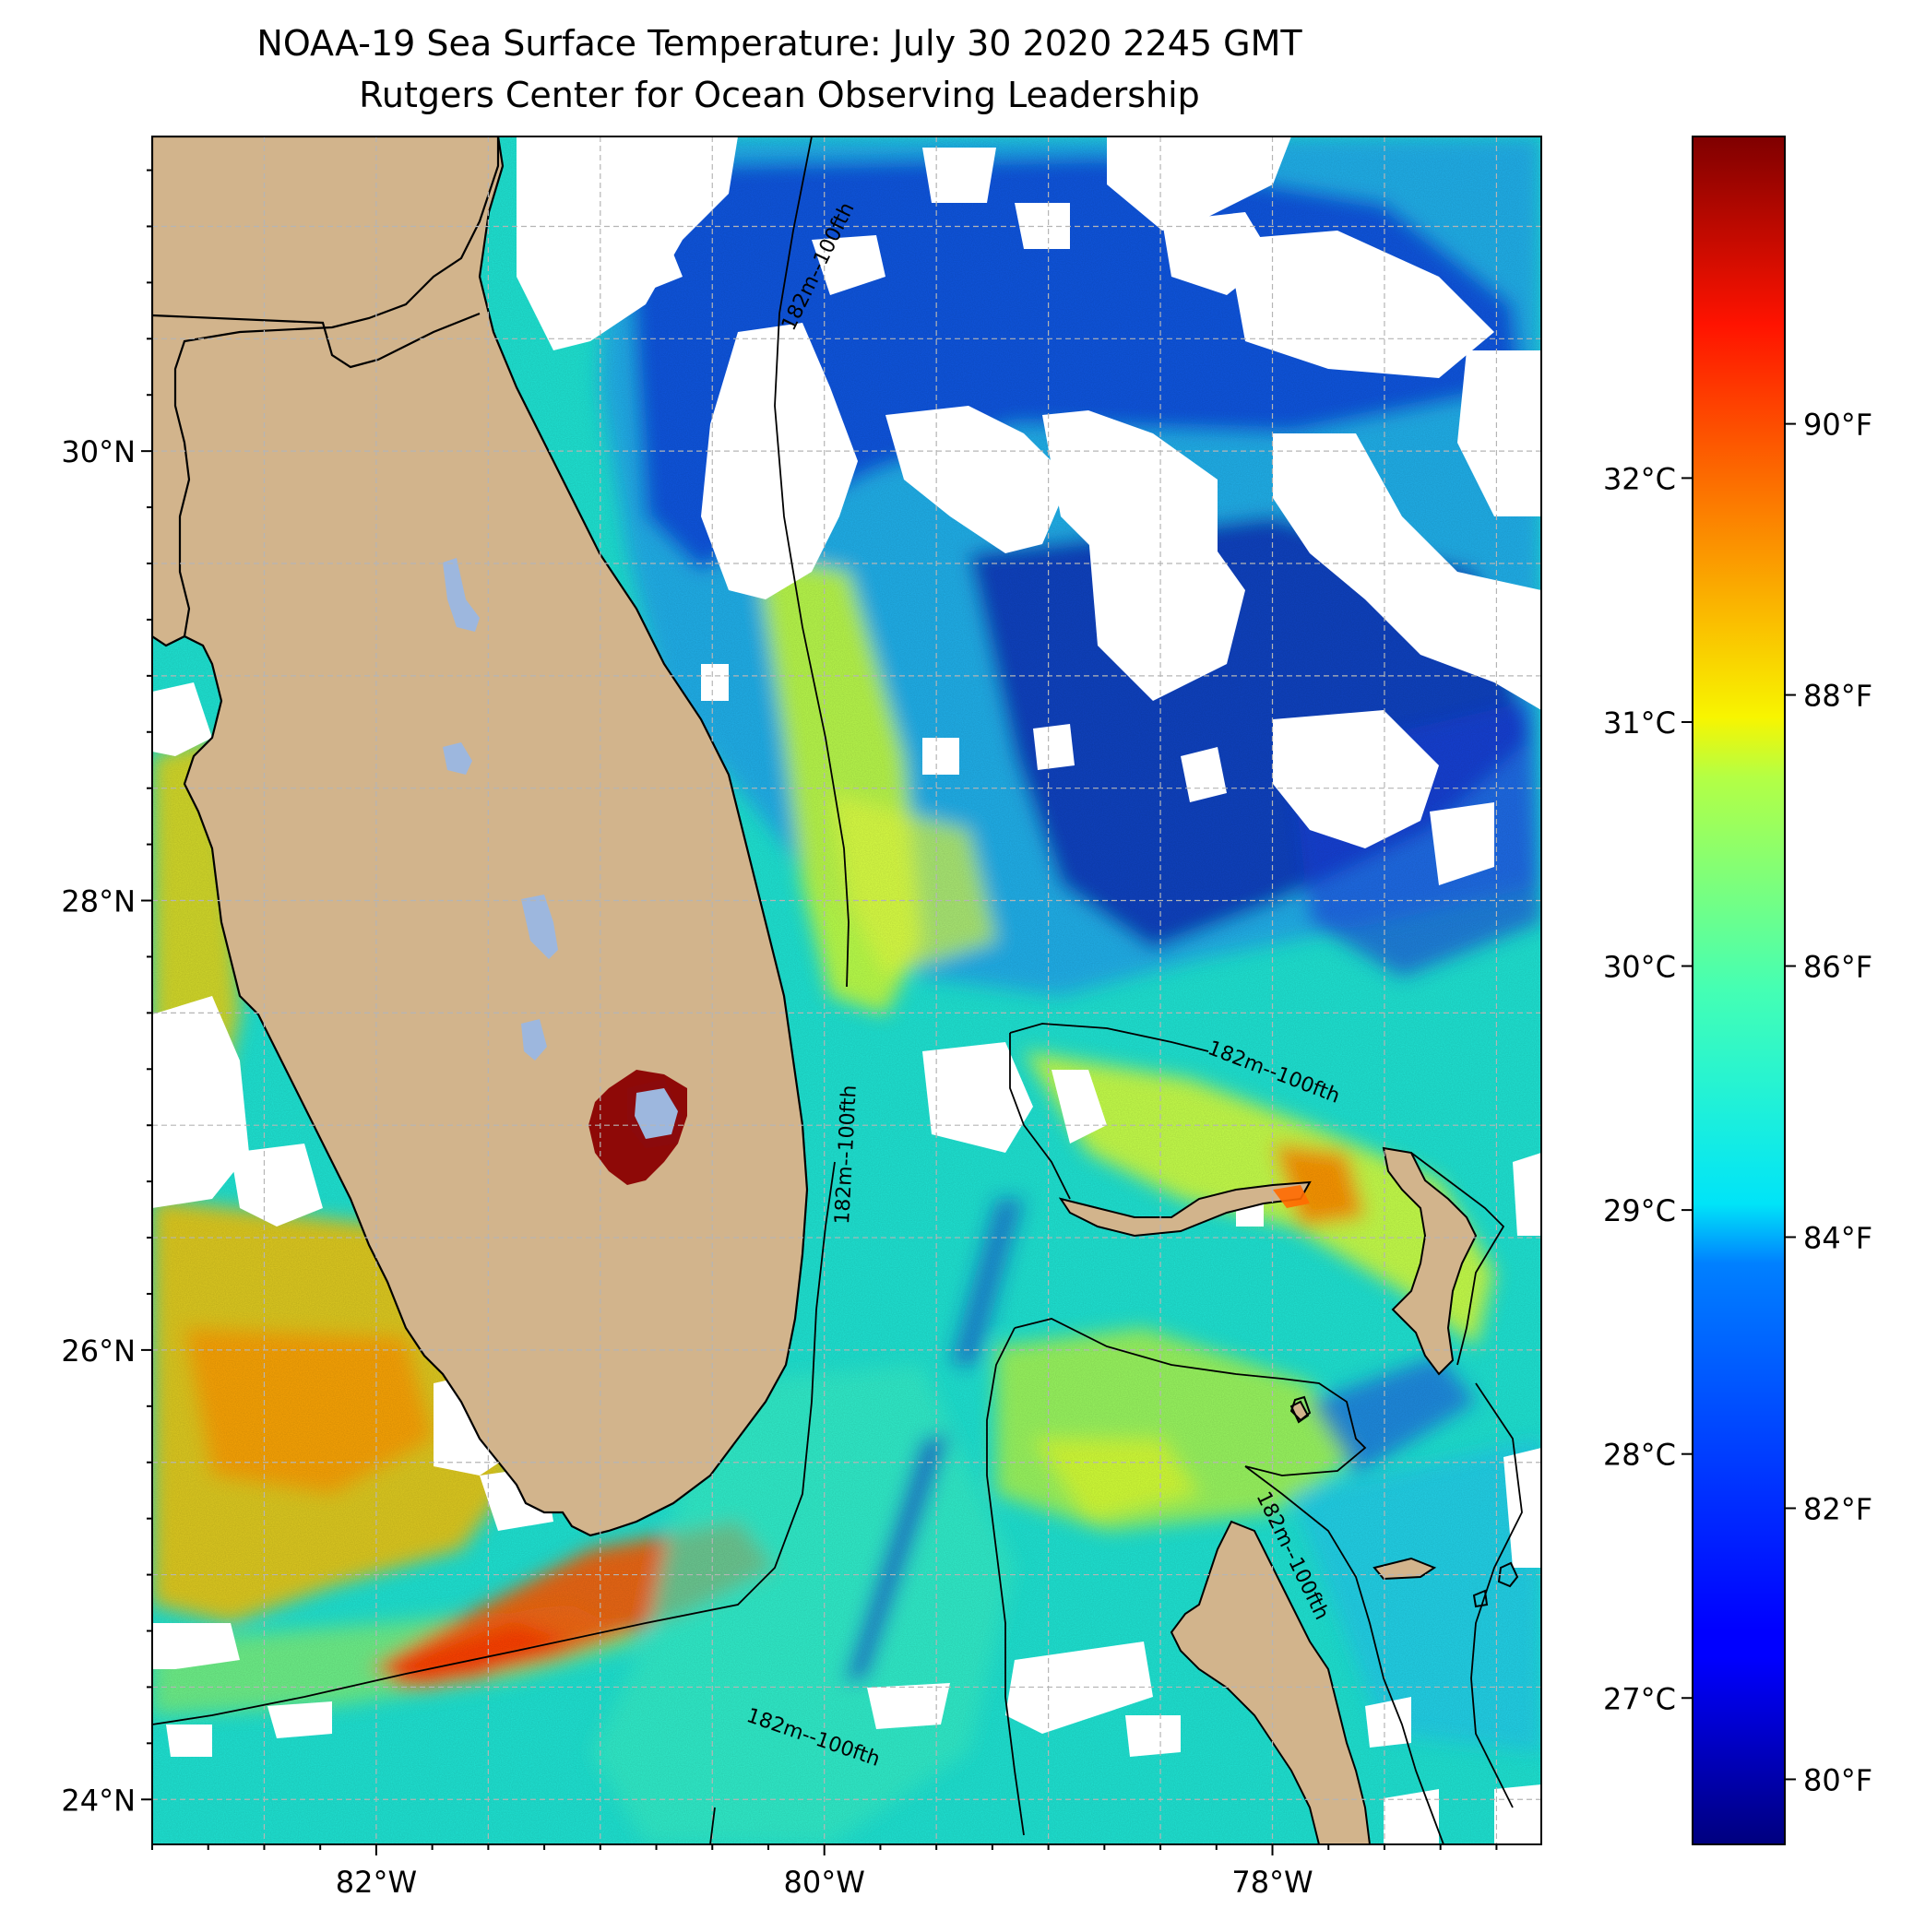  I want to click on lat-tick-label: 28°N, so click(98, 901).